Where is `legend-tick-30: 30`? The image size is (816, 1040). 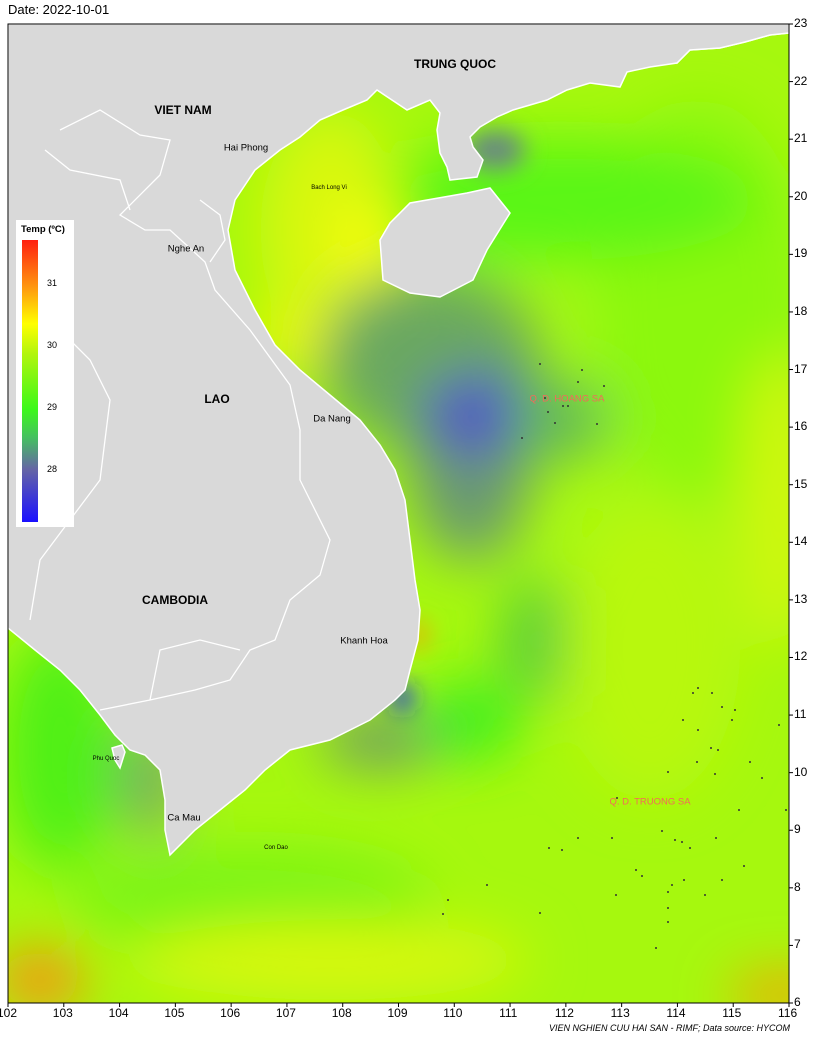
legend-tick-30: 30 is located at coordinates (52, 345).